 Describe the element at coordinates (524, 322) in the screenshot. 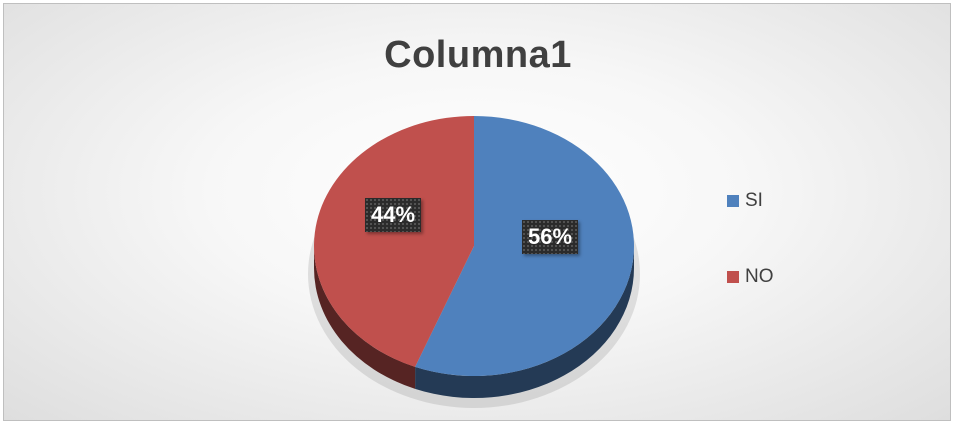

I see `pie-side-si` at that location.